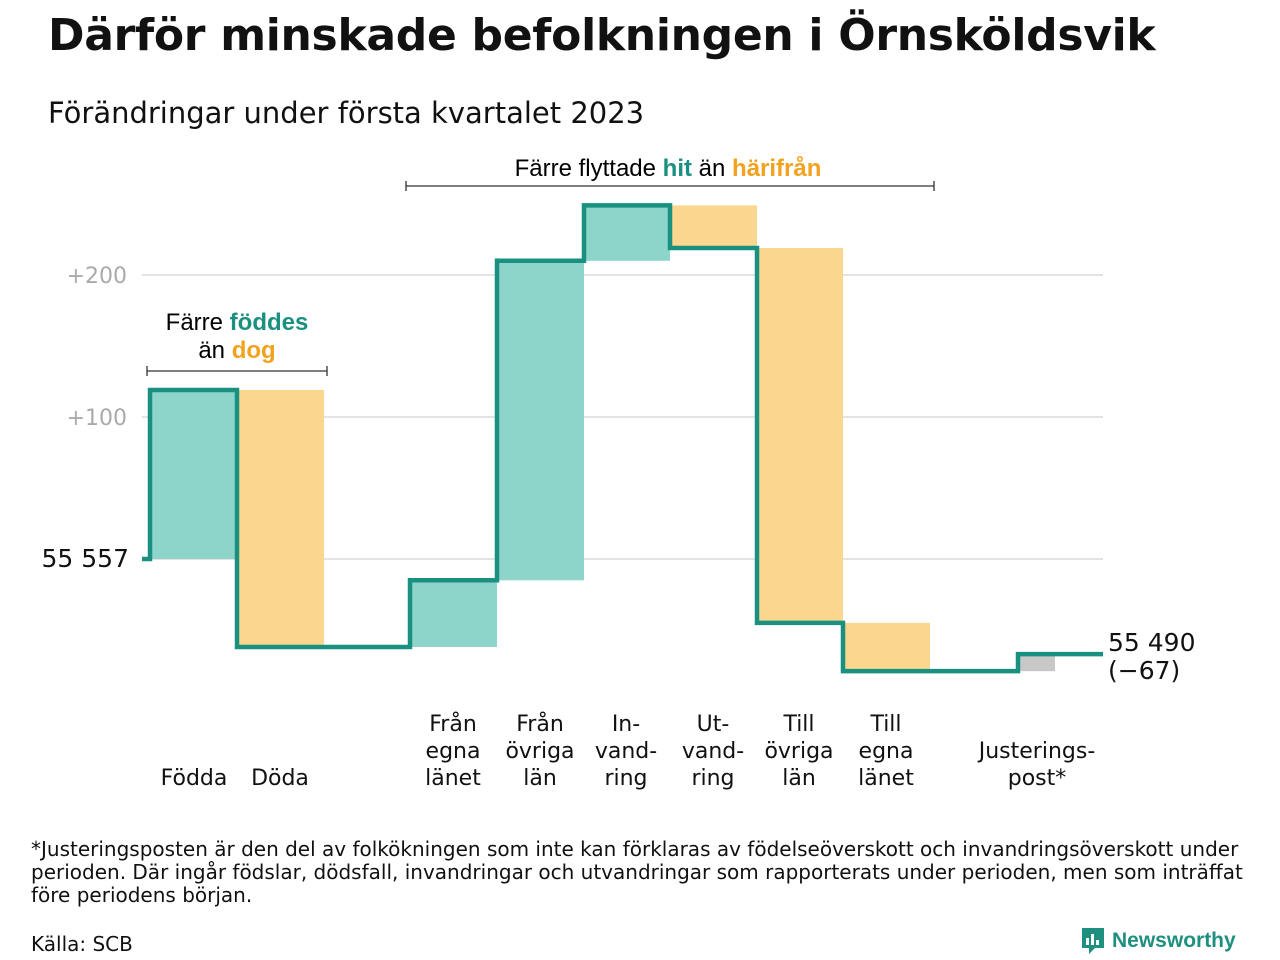 Image resolution: width=1280 pixels, height=960 pixels. I want to click on end-value-label: 55 490, so click(1151, 642).